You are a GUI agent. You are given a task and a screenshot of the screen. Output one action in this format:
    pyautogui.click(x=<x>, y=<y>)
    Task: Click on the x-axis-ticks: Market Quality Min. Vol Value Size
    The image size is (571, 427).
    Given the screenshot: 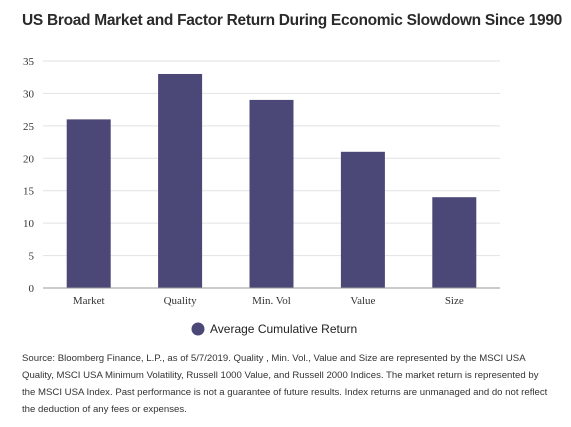 What is the action you would take?
    pyautogui.click(x=268, y=301)
    